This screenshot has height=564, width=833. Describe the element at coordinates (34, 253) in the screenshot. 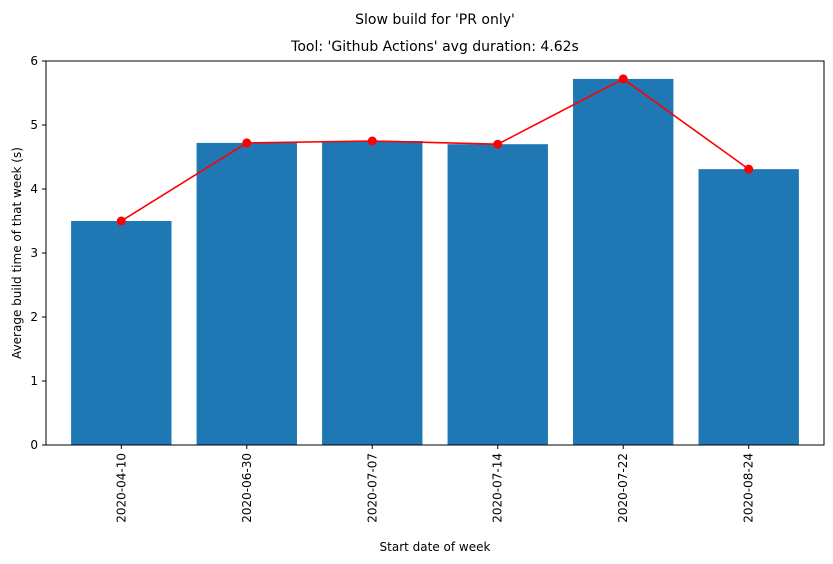

I see `y-tick-label-3: 3` at that location.